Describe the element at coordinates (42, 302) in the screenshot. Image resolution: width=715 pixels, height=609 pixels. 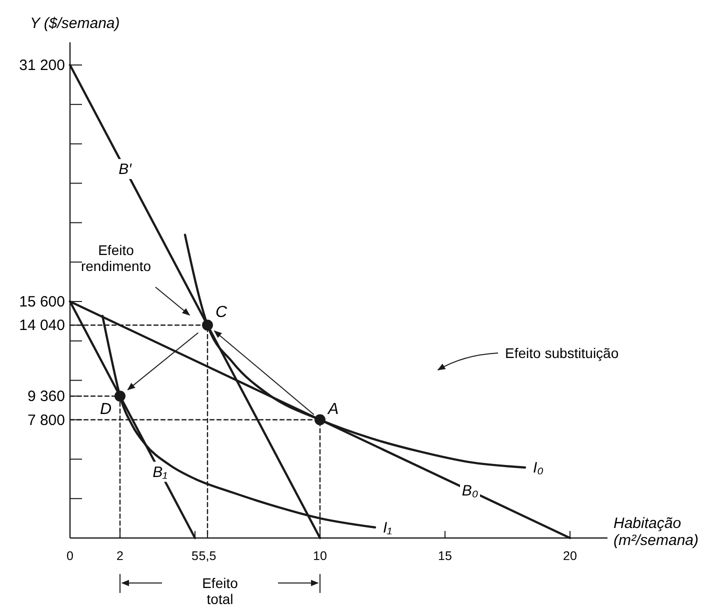
I see `y-tick-label: 15 600` at that location.